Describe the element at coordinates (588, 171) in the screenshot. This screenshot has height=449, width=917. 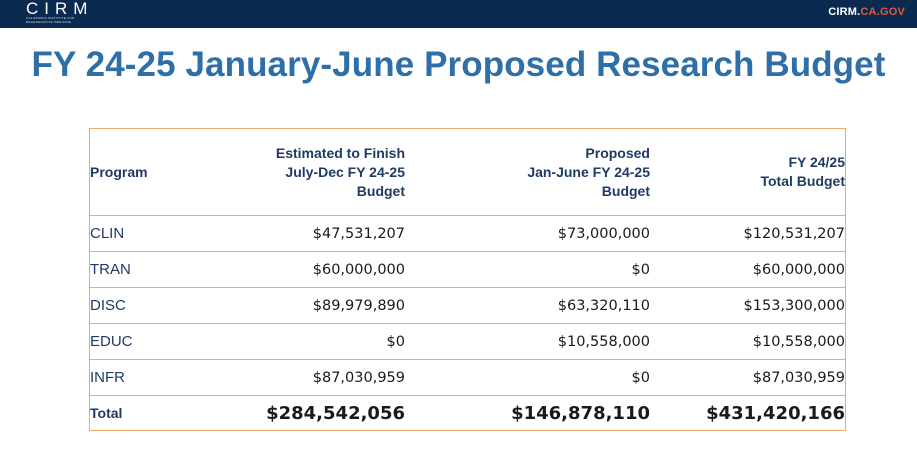
I see `header-proposed-line2: Jan-June FY 24-25` at that location.